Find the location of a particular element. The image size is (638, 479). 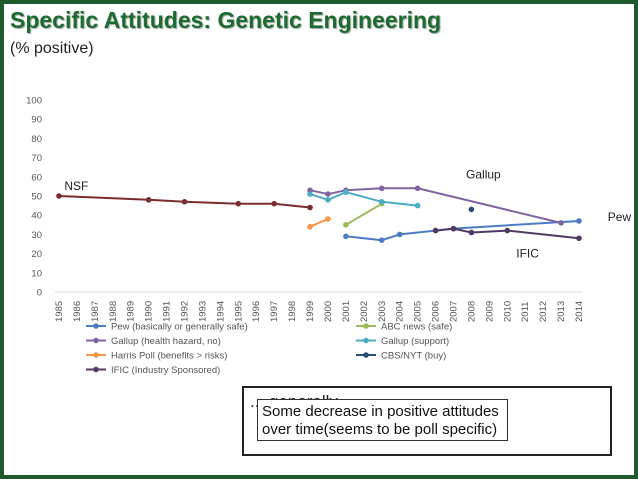

legend-label-ific-industry-sponsored: IFIC (Industry Sponsored) is located at coordinates (165, 370).